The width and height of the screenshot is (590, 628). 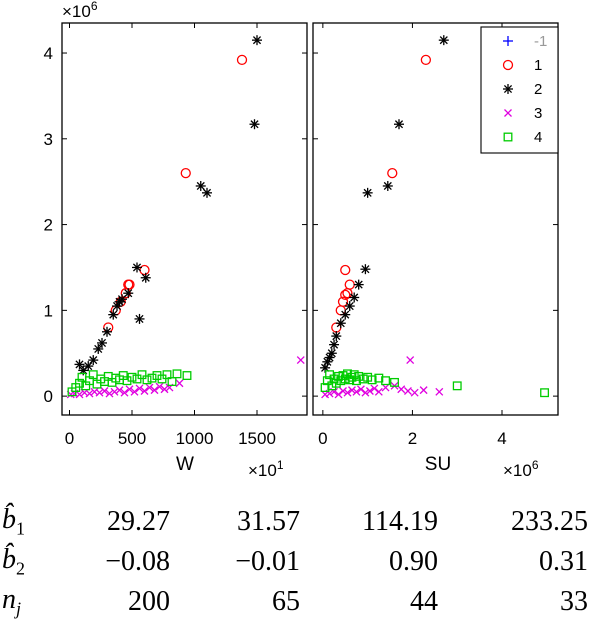 I want to click on cell: 200, so click(x=149, y=601).